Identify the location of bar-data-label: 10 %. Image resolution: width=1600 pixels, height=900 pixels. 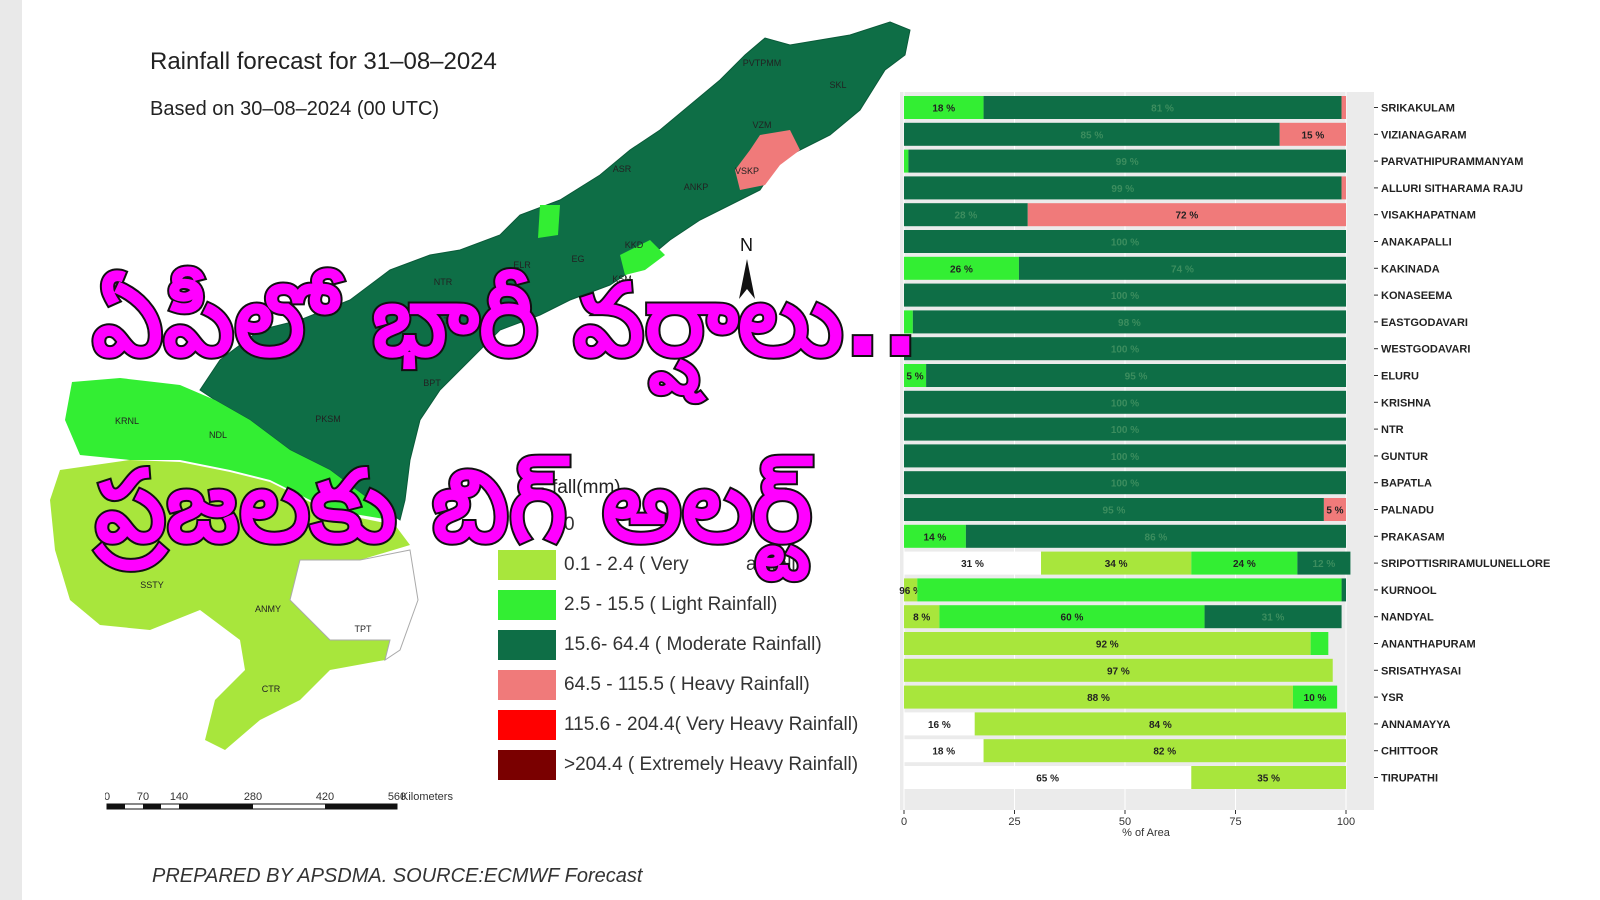
(1315, 698).